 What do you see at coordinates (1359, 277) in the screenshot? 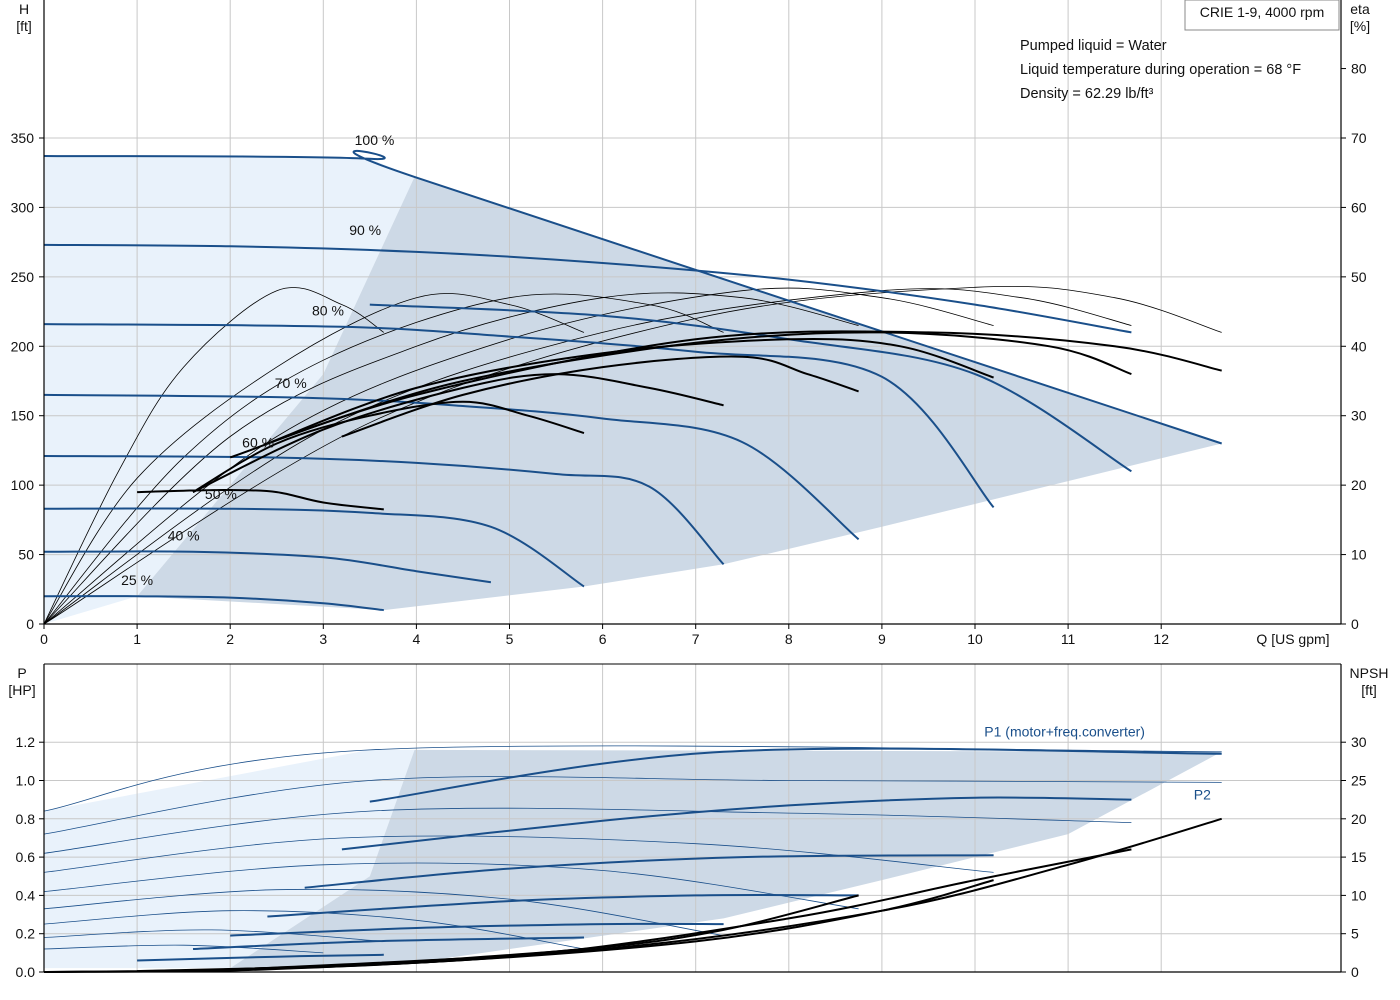
I see `y-tick-label-right: 50` at bounding box center [1359, 277].